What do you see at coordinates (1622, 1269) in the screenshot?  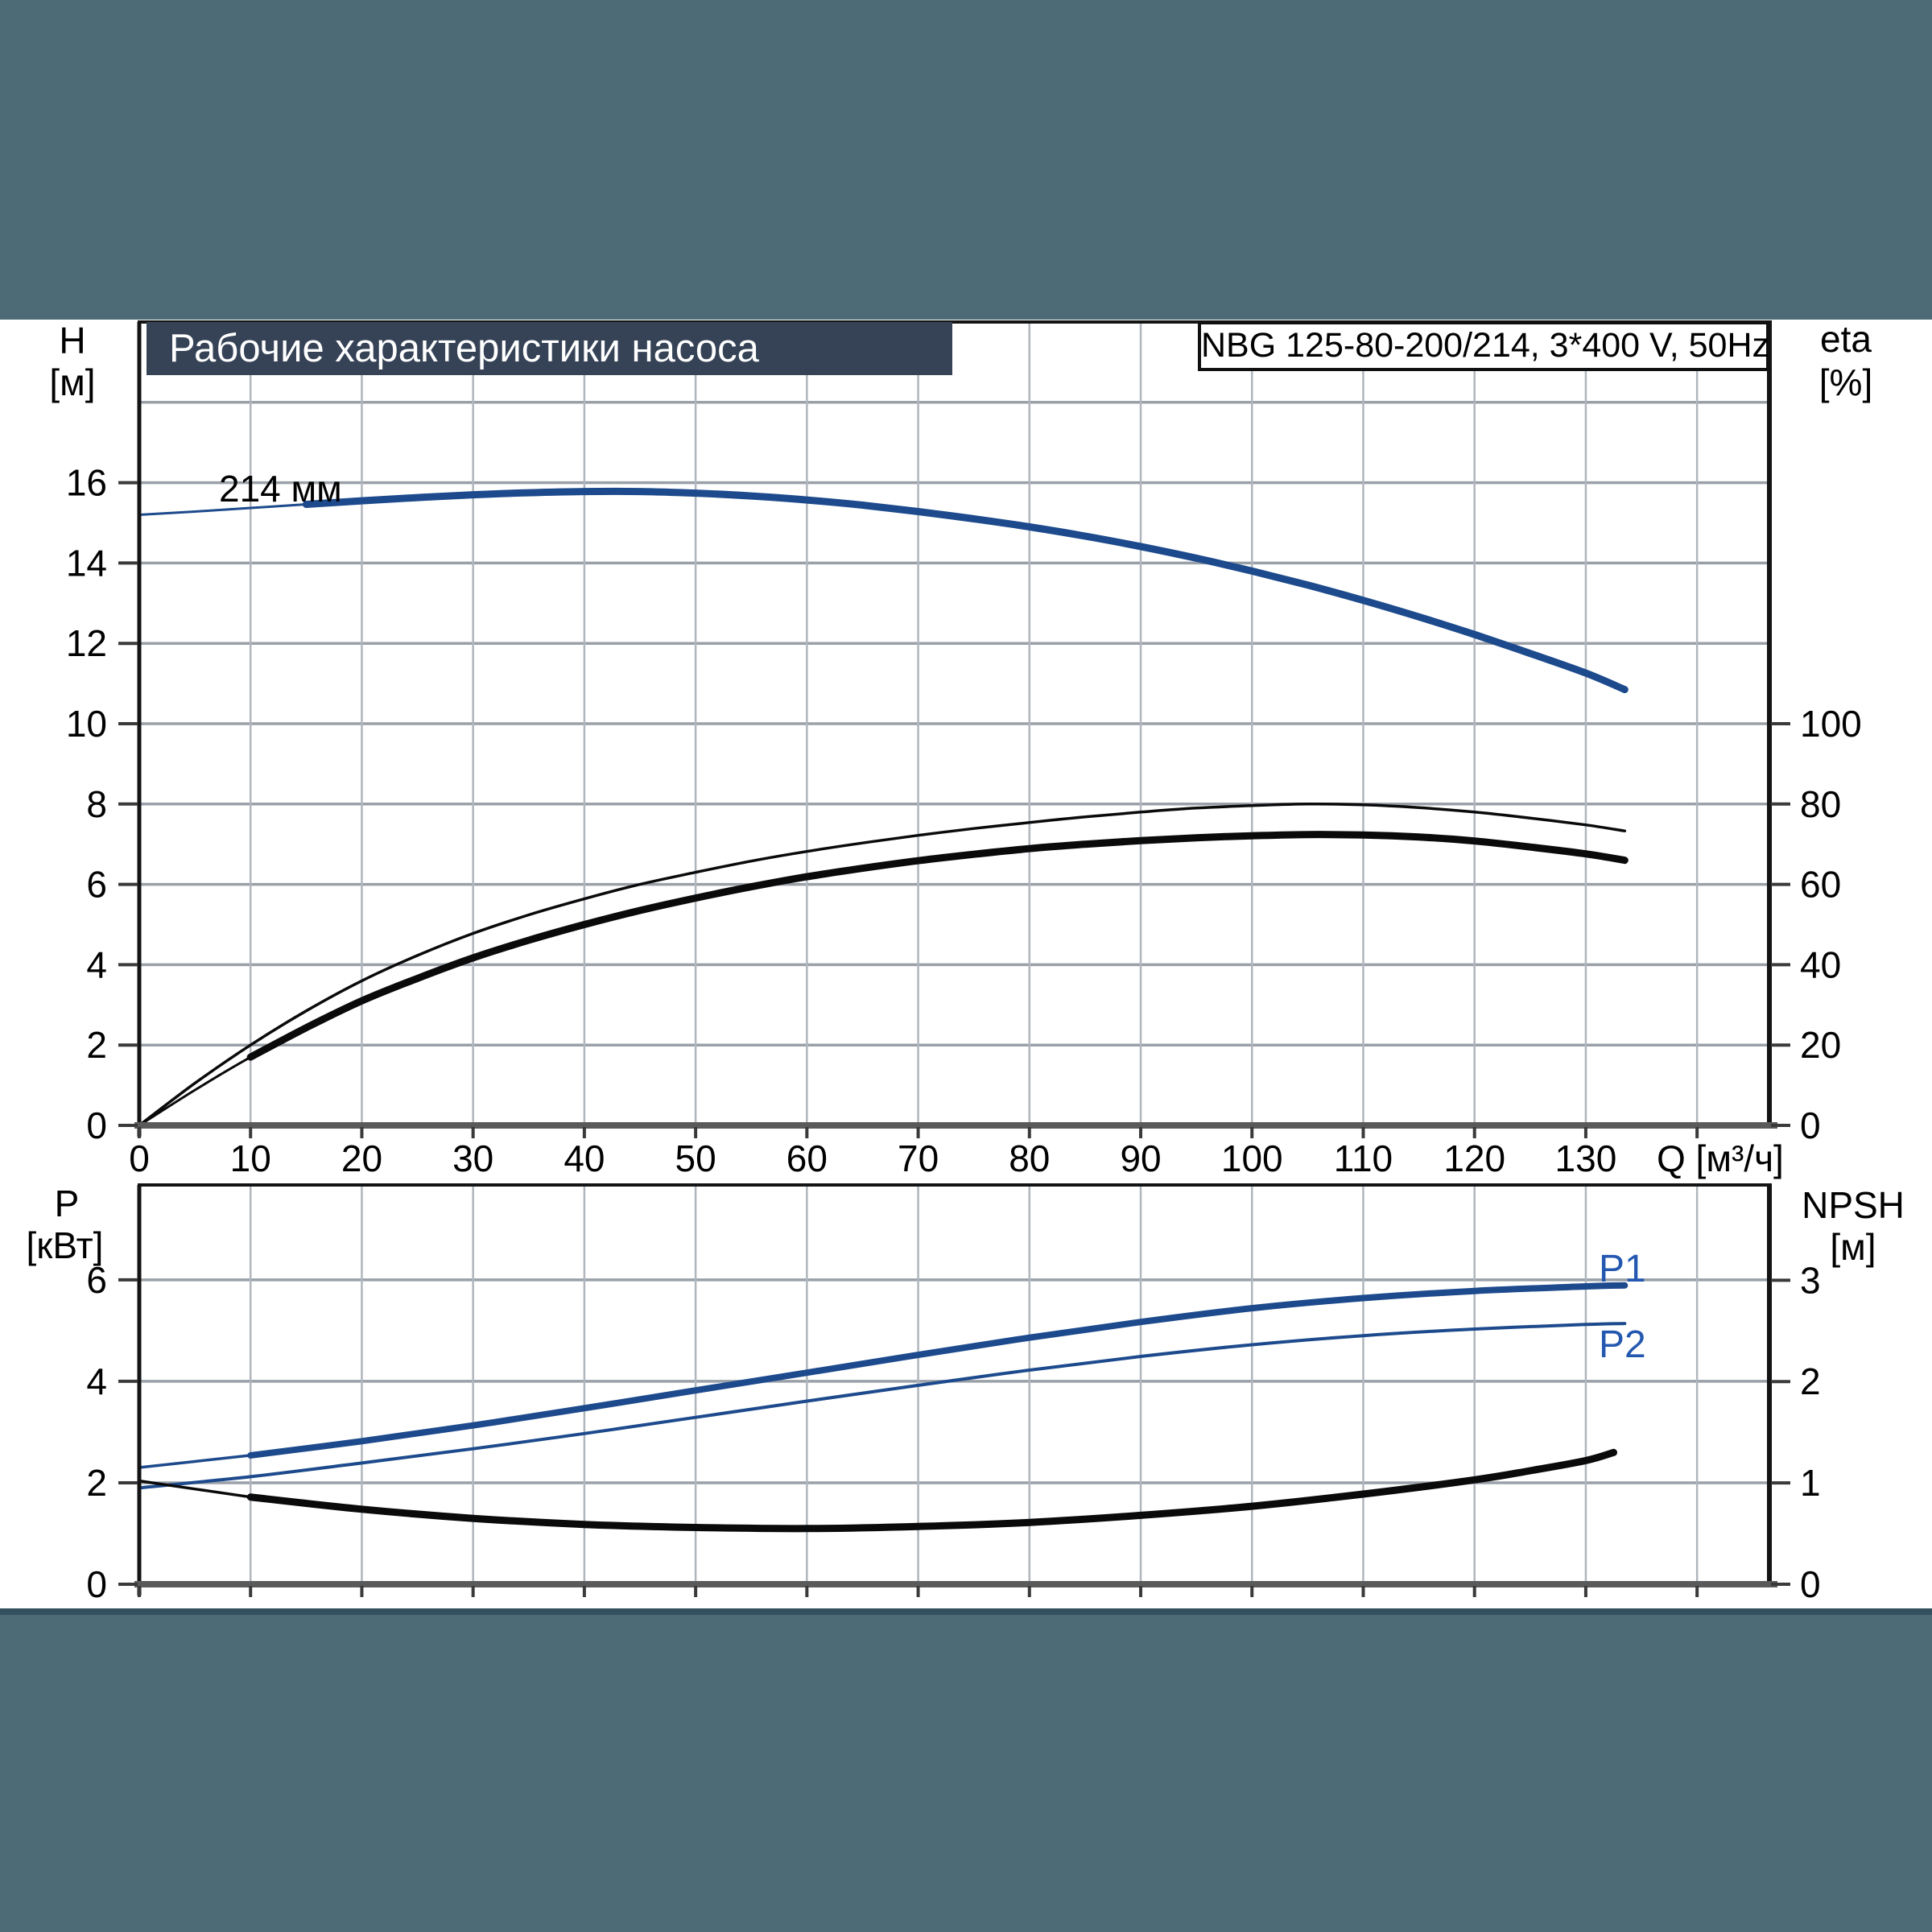 I see `p1-curve-label: P1` at bounding box center [1622, 1269].